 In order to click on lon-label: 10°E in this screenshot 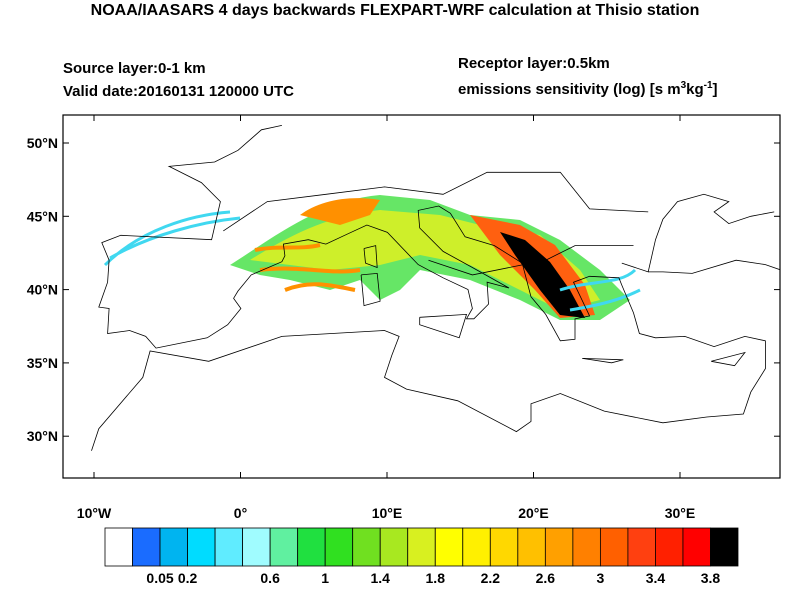, I will do `click(387, 513)`.